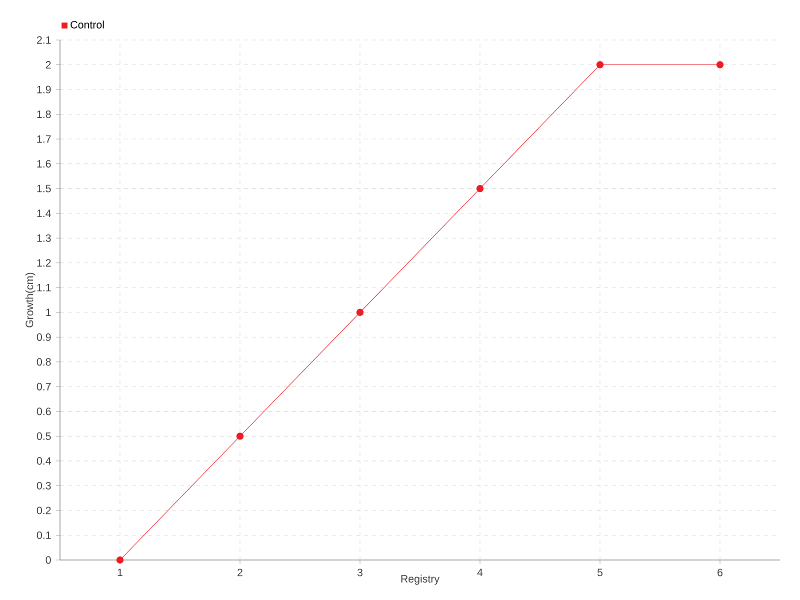 The image size is (800, 600). I want to click on y-tick-label: 0.7, so click(43, 386).